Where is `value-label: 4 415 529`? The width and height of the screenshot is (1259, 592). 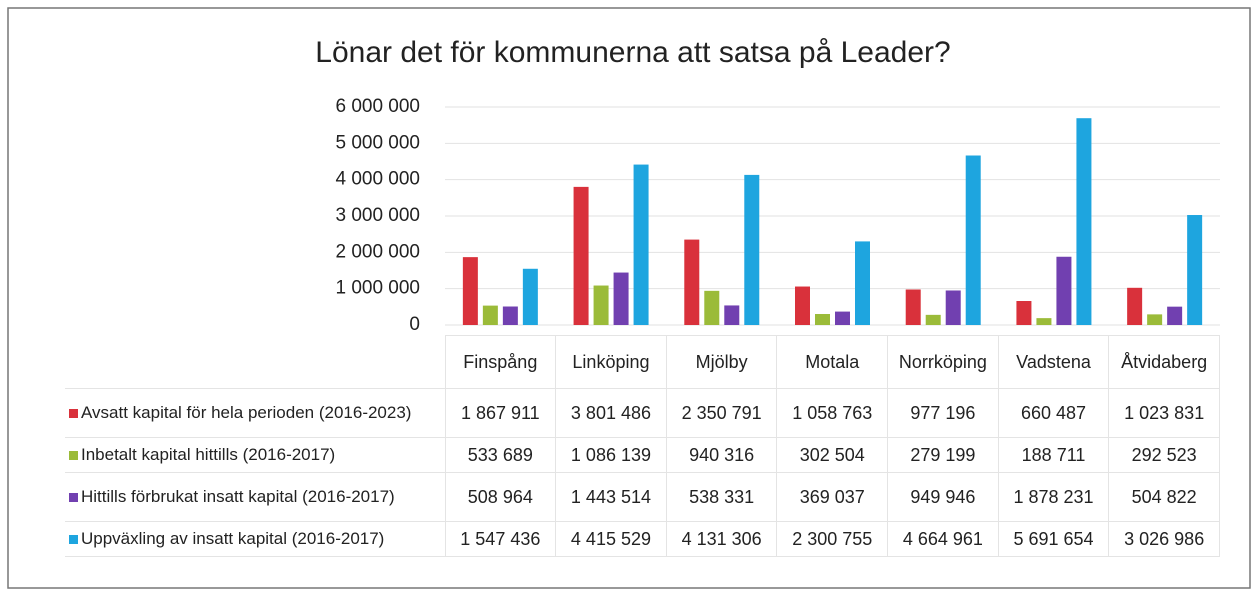 value-label: 4 415 529 is located at coordinates (611, 539).